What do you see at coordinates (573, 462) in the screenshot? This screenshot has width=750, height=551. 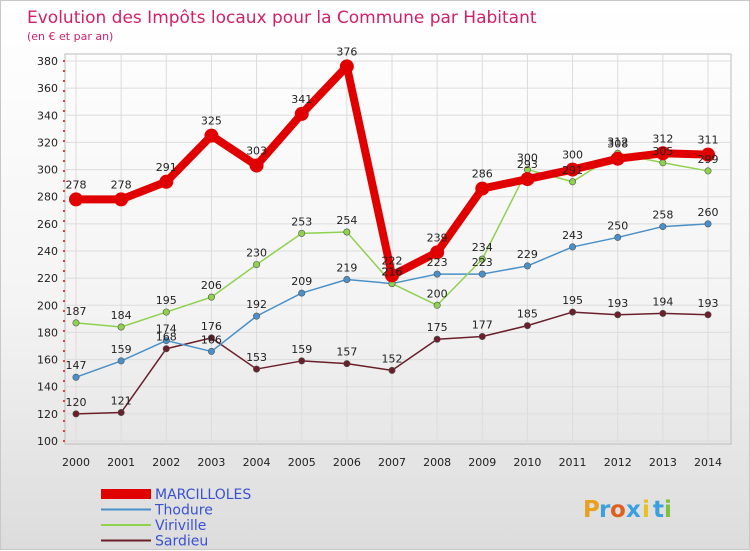 I see `x-tick-label: 2011` at bounding box center [573, 462].